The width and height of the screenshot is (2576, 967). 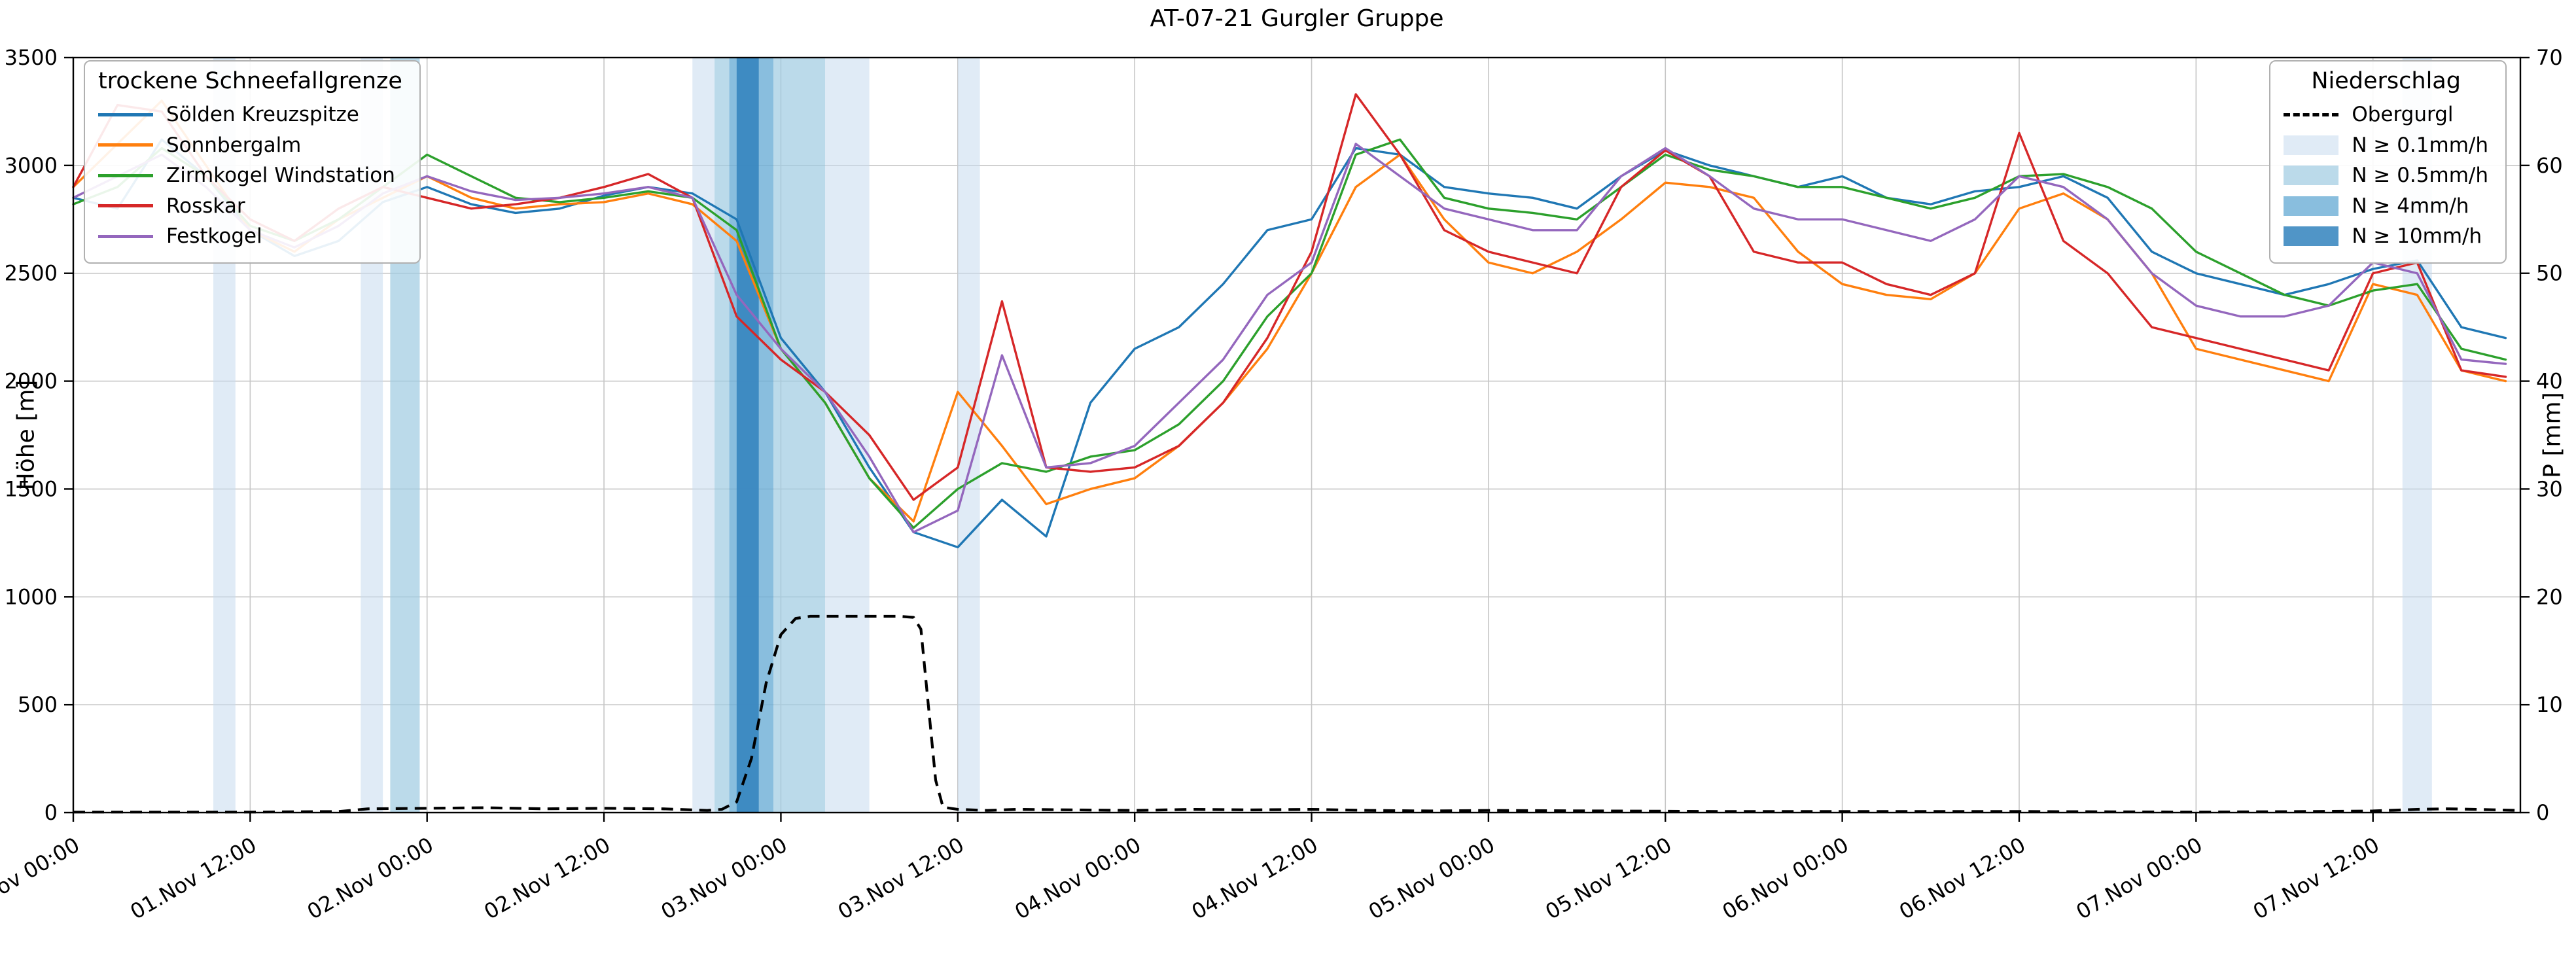 I want to click on legend-label: Obergurgl, so click(x=2403, y=115).